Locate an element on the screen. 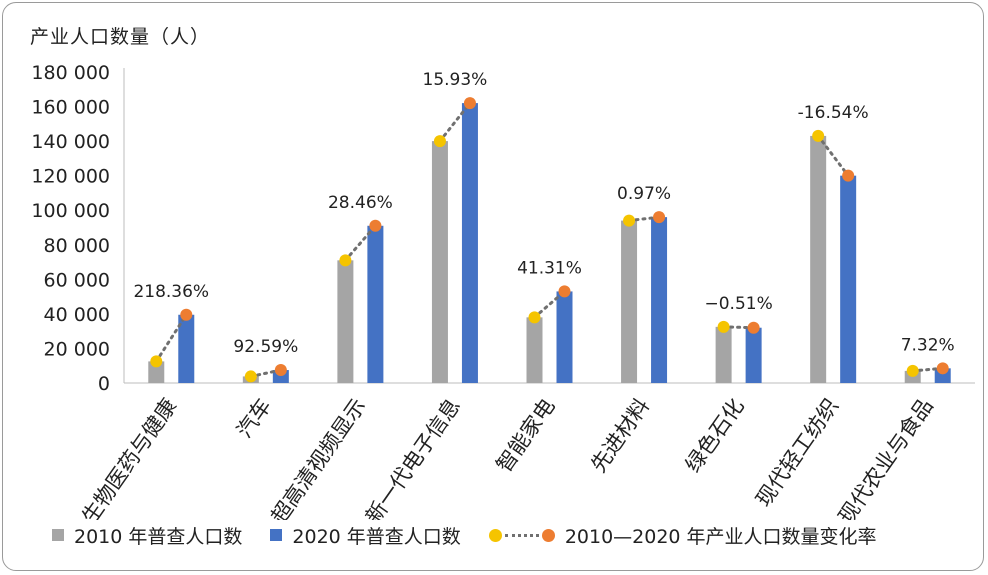  legend-item-2010: 2010 年普查人口数 is located at coordinates (147, 535).